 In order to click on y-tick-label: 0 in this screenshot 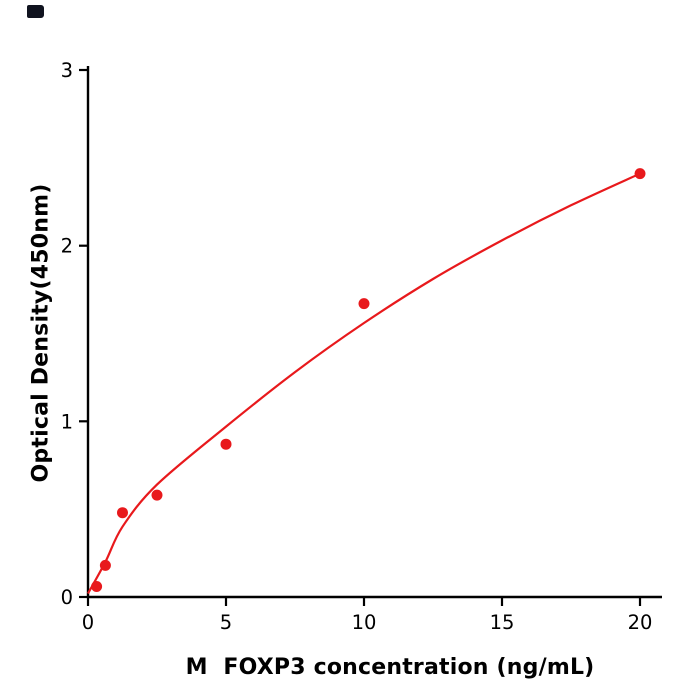, I will do `click(67, 597)`.